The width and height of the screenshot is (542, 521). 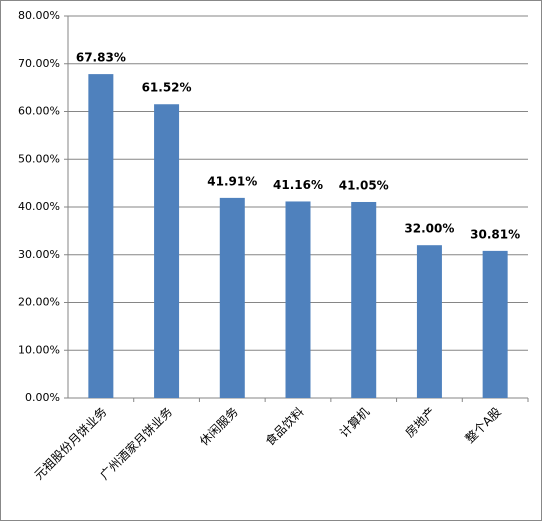 What do you see at coordinates (429, 229) in the screenshot?
I see `value-label: 32.00%` at bounding box center [429, 229].